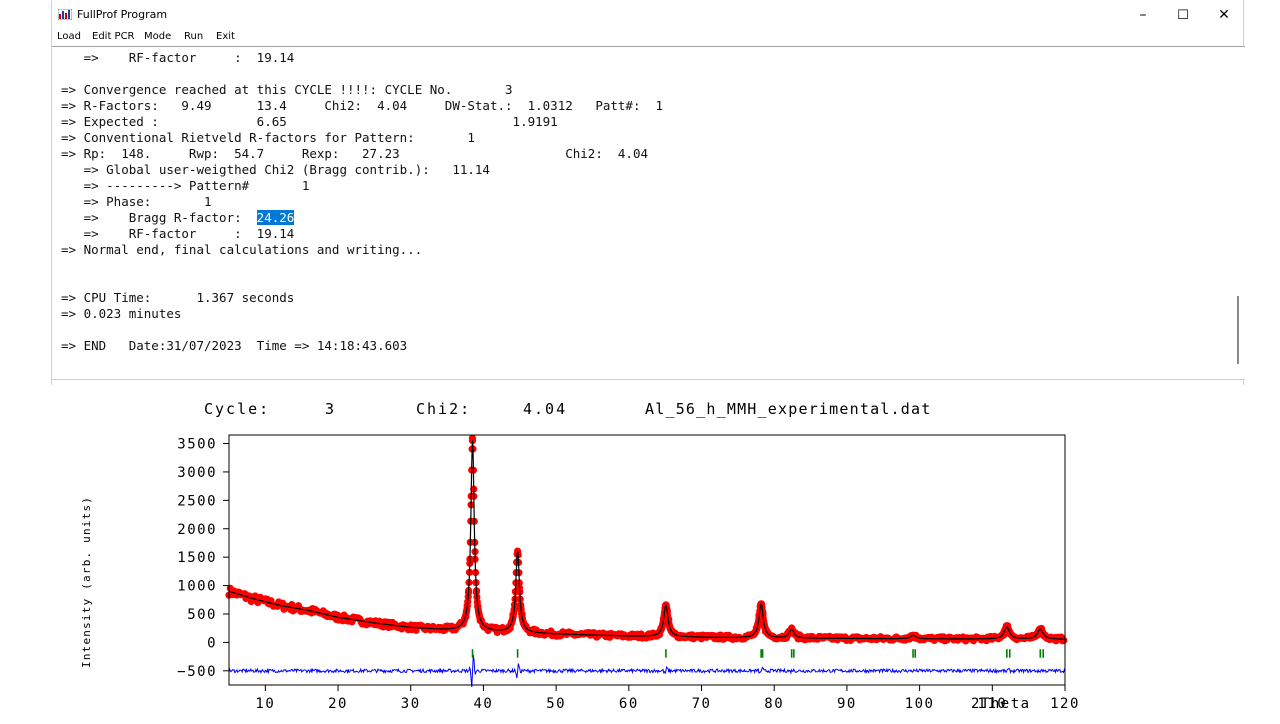 This screenshot has width=1280, height=724. Describe the element at coordinates (185, 185) in the screenshot. I see `console-line: => ---------> Pattern# 1` at that location.